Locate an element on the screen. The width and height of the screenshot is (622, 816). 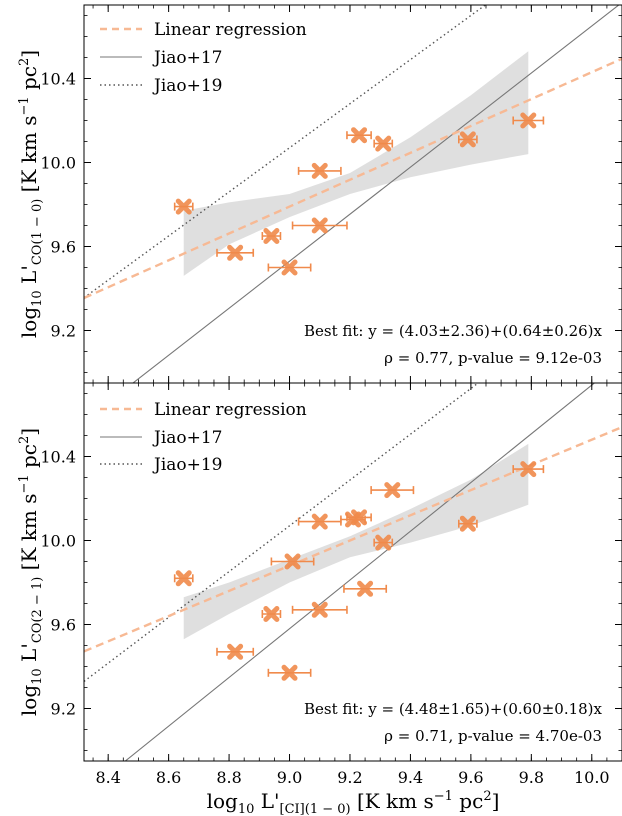
confidence-band is located at coordinates (356, 541).